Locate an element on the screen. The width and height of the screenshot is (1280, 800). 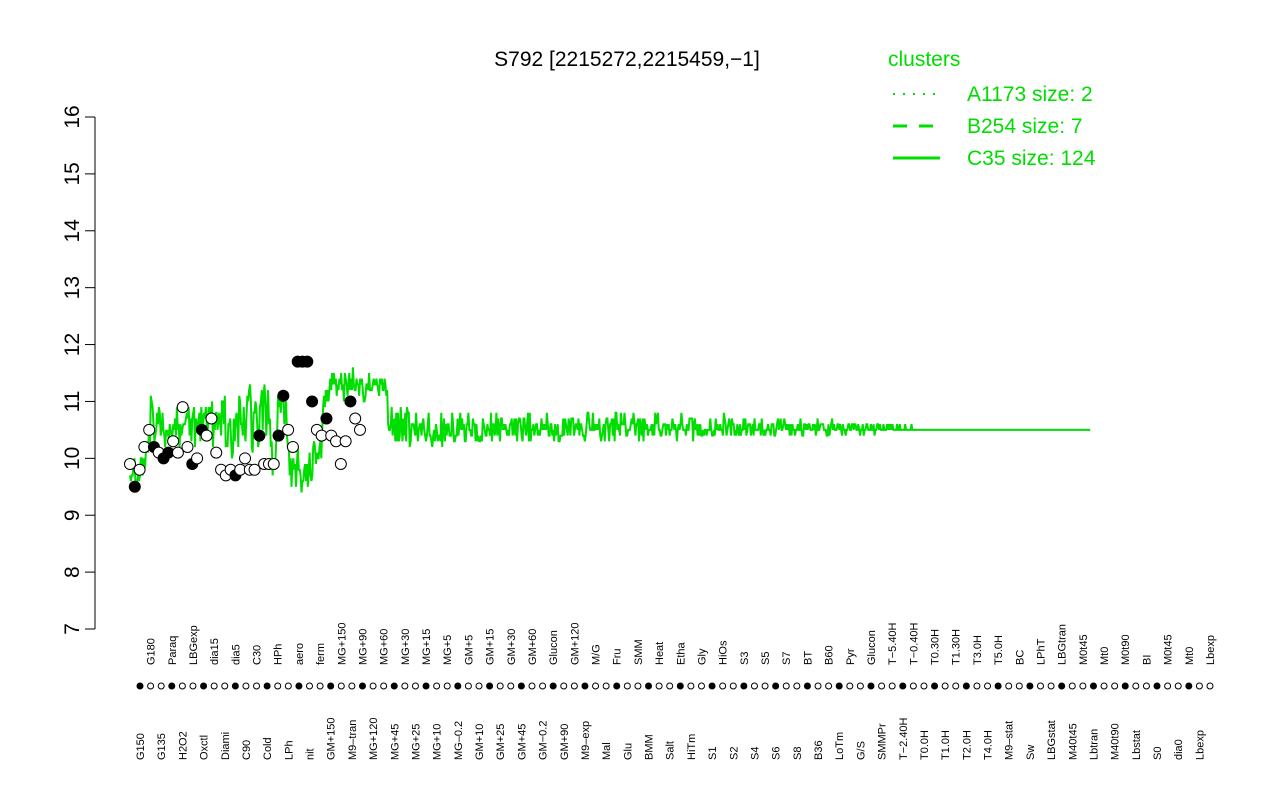
x-tick-label: M/G is located at coordinates (597, 654).